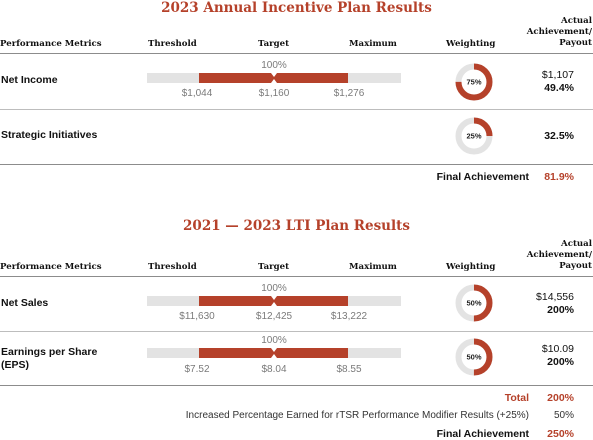  What do you see at coordinates (274, 369) in the screenshot?
I see `lti-eps-target-value: $8.04` at bounding box center [274, 369].